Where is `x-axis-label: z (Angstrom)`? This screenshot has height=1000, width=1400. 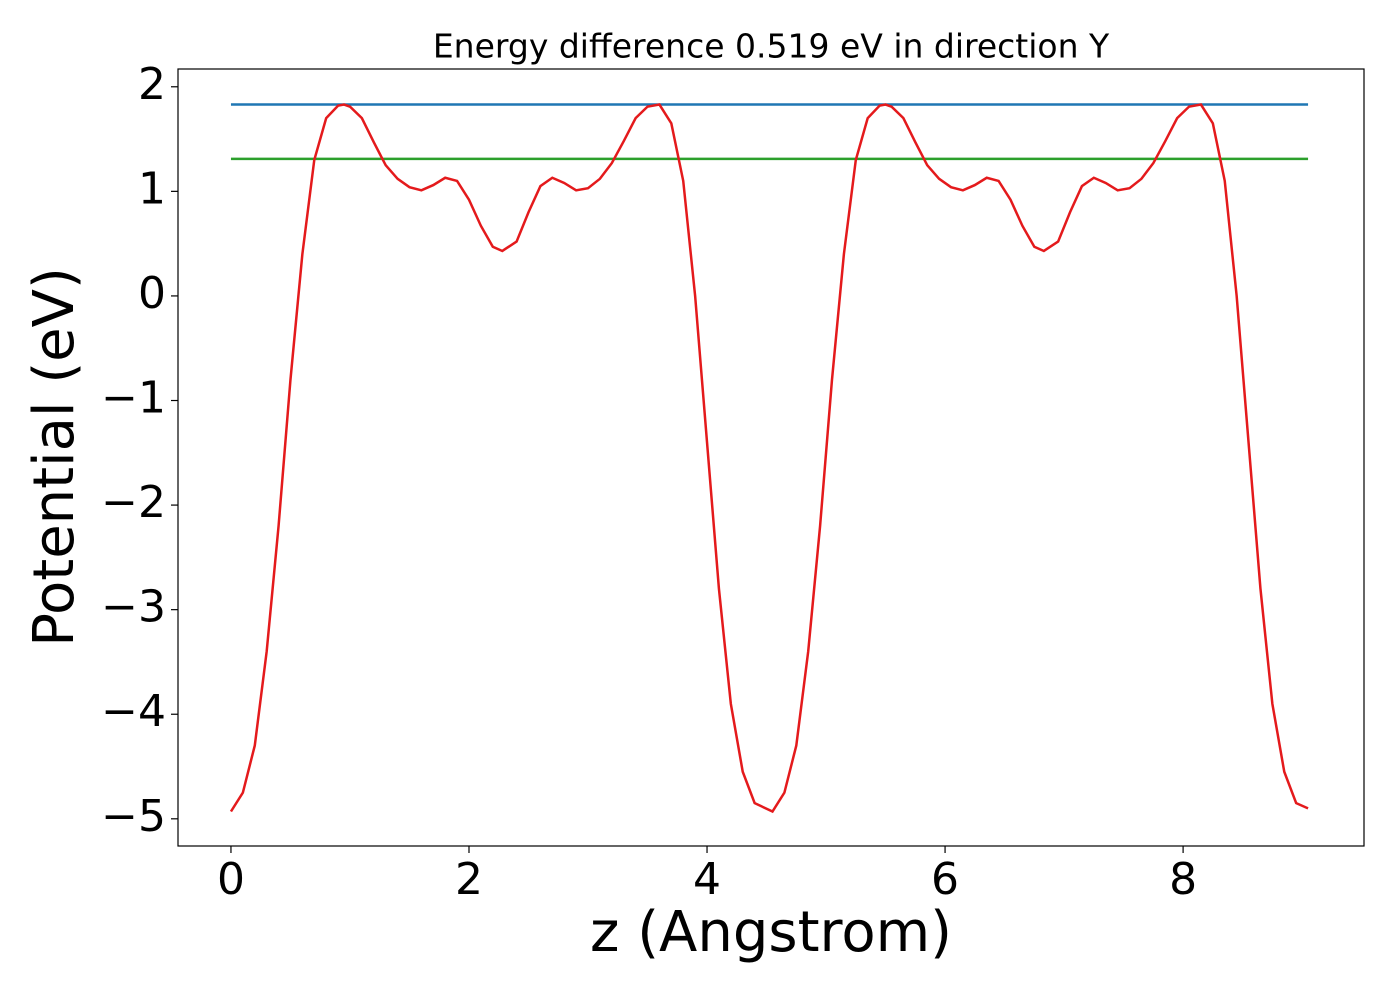
x-axis-label: z (Angstrom) is located at coordinates (771, 932).